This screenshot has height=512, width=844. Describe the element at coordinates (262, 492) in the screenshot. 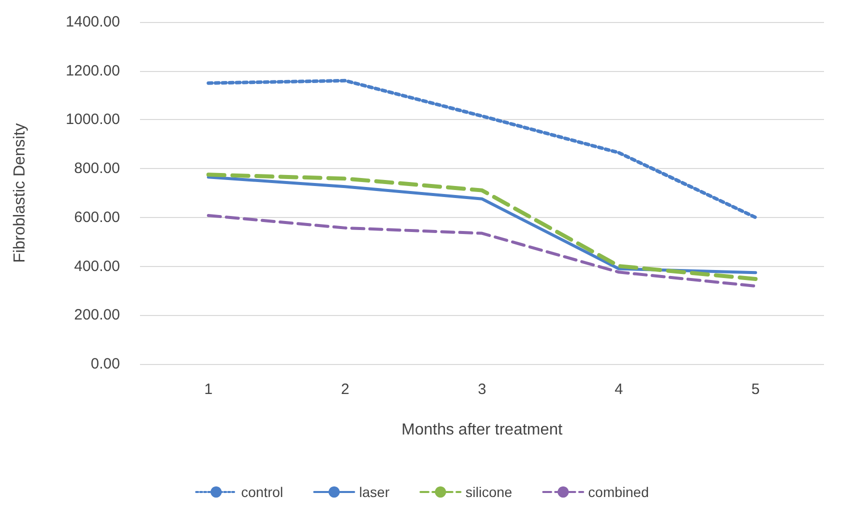

I see `legend-label: control` at that location.